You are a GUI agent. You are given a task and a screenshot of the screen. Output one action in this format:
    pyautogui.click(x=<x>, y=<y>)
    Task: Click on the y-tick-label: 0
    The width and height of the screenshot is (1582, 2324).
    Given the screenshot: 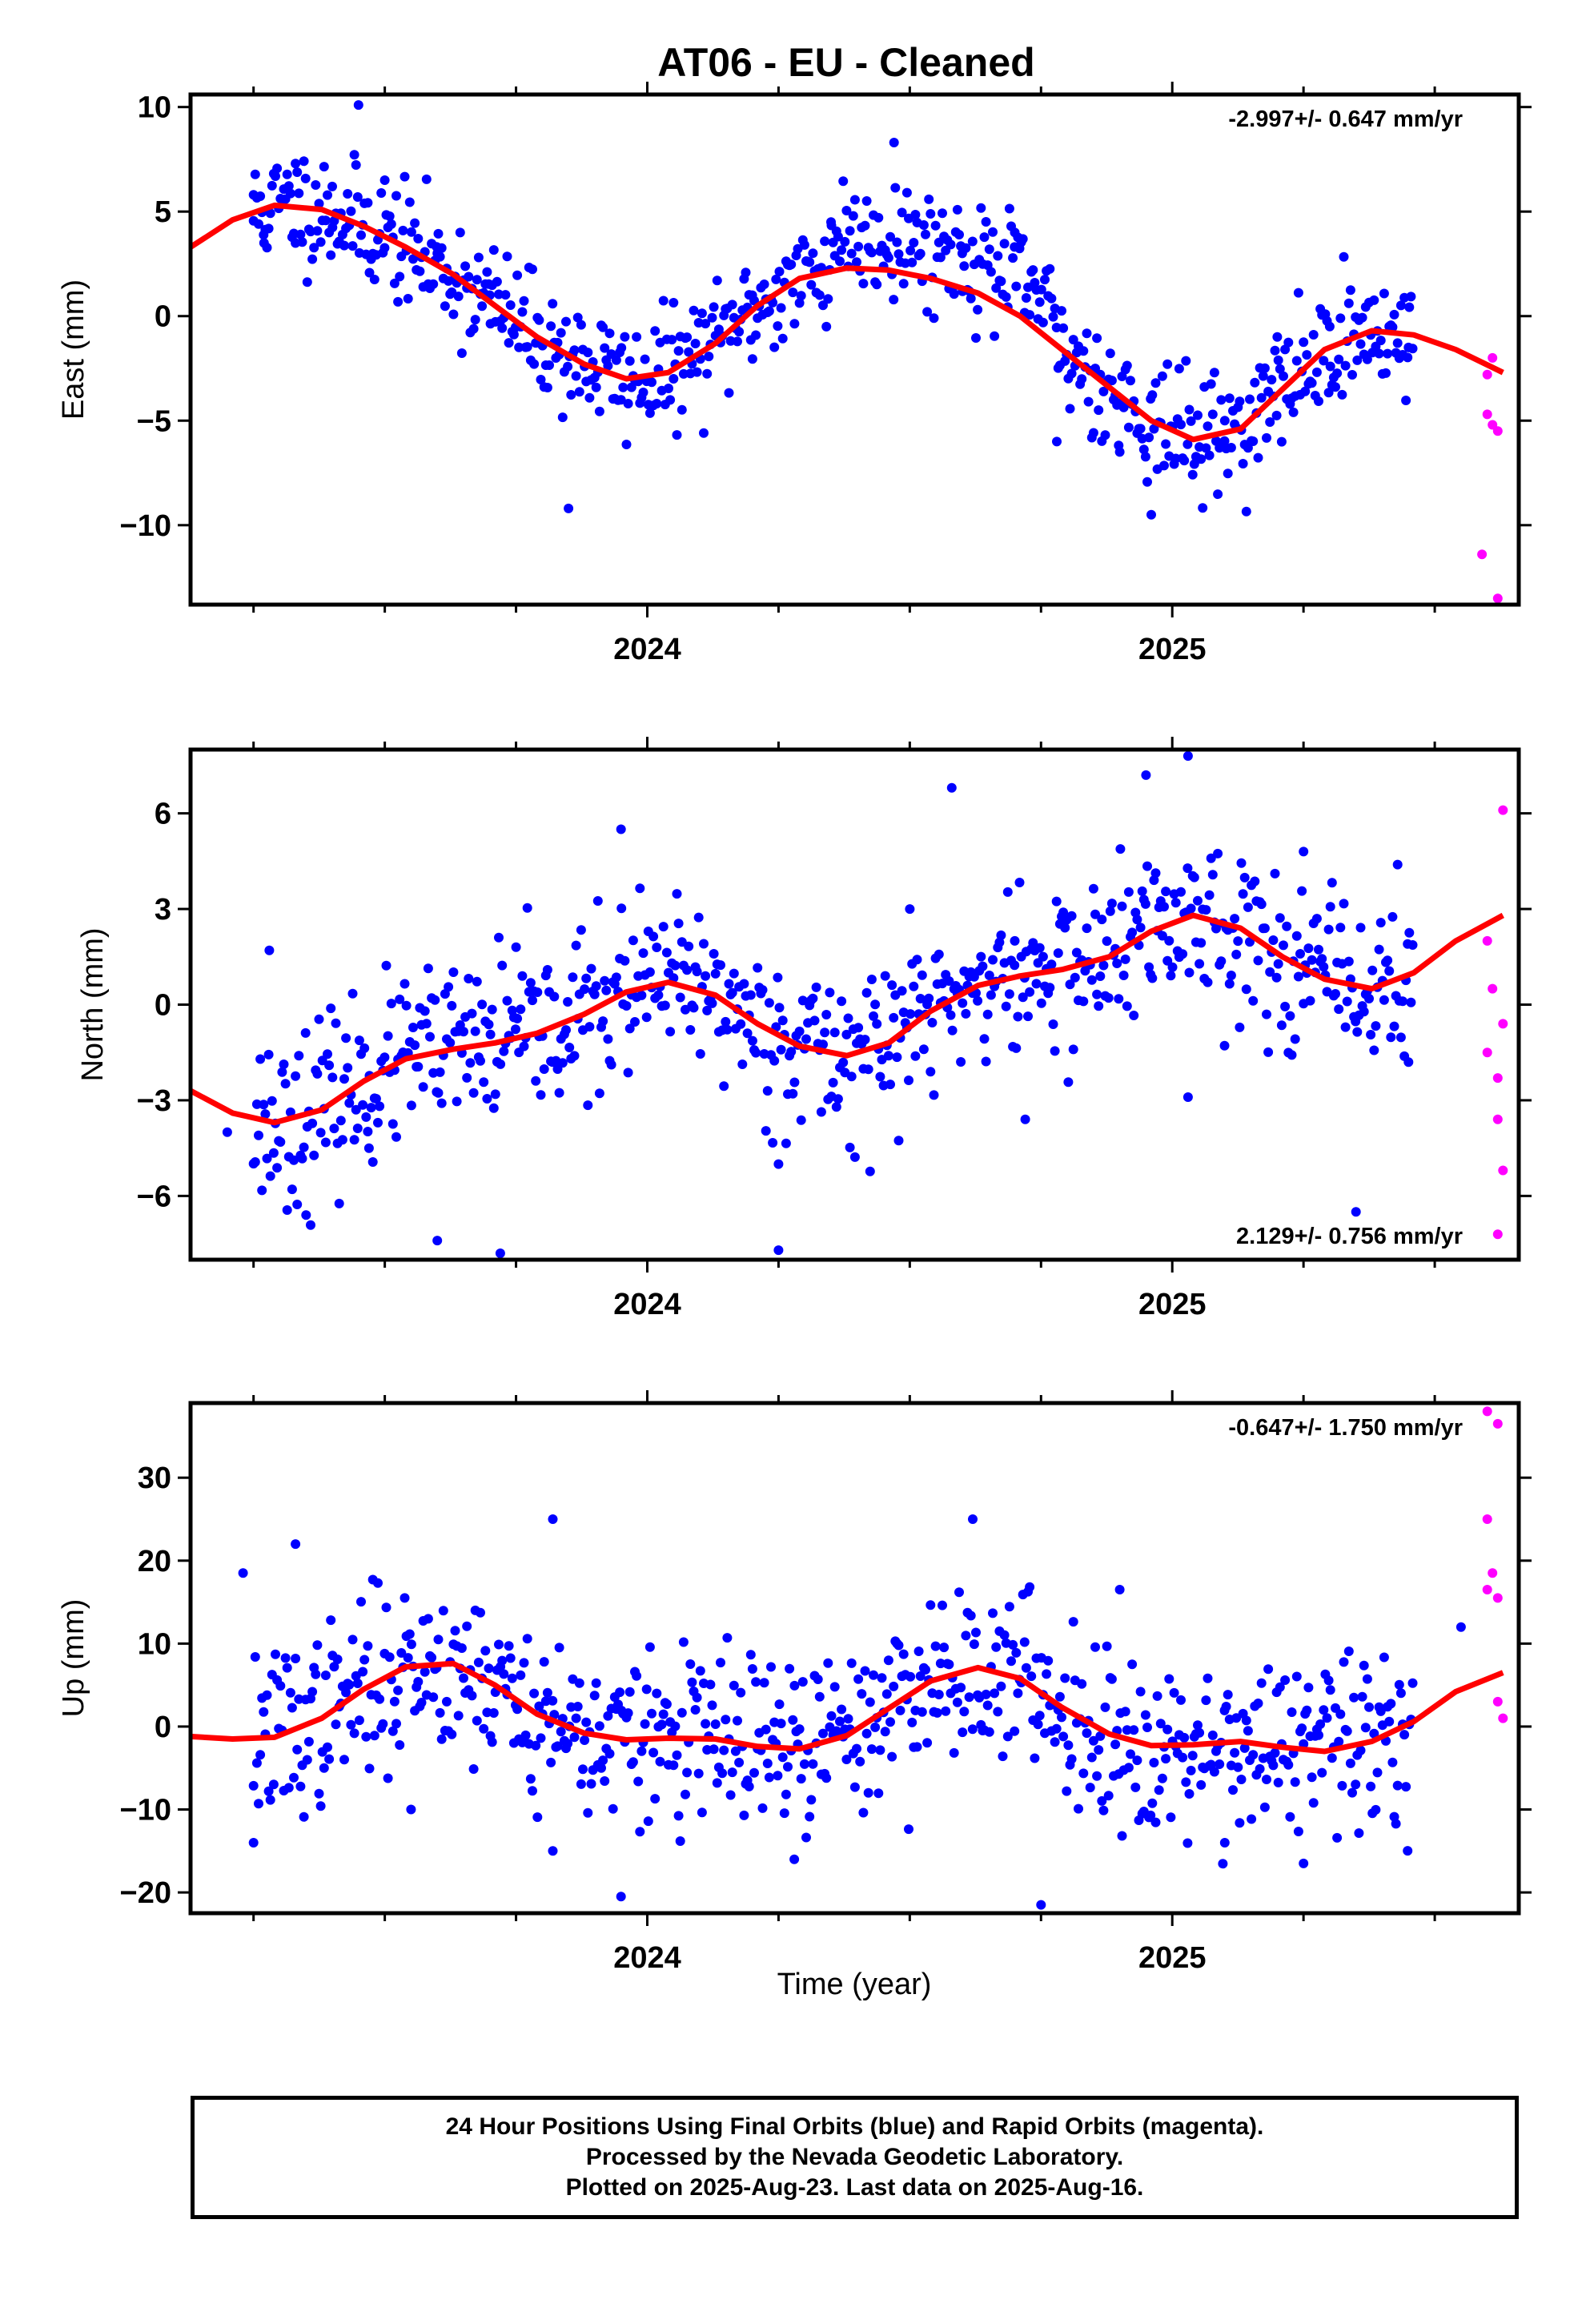 What is the action you would take?
    pyautogui.click(x=163, y=1006)
    